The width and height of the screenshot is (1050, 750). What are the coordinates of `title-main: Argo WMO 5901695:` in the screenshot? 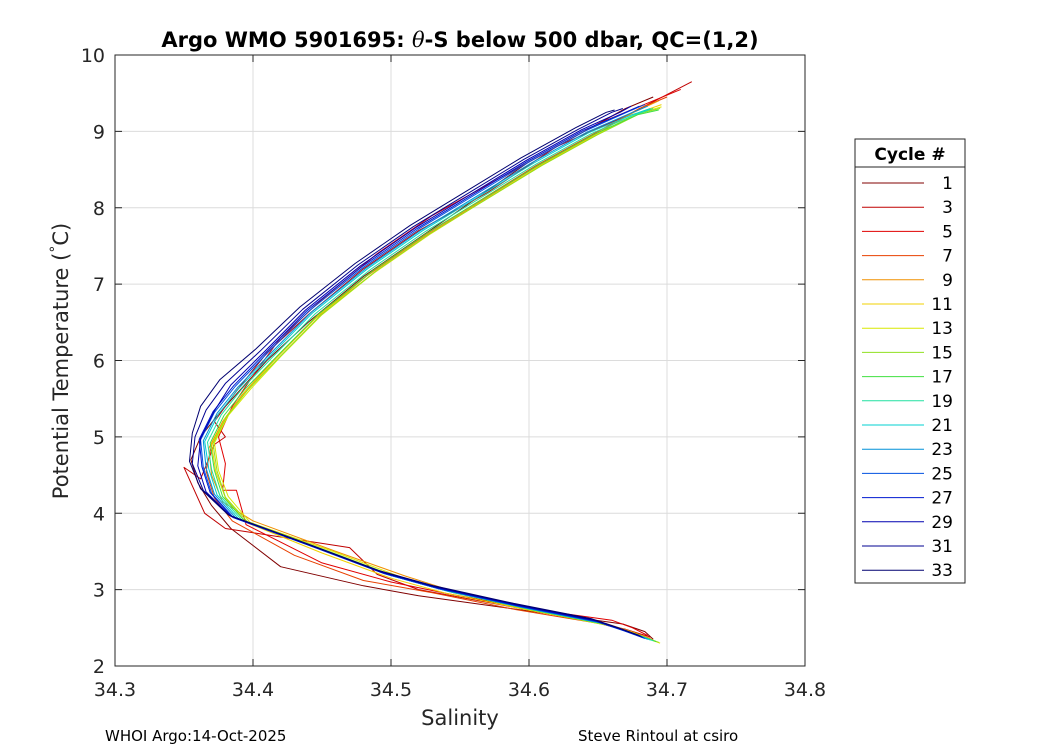 It's located at (286, 40).